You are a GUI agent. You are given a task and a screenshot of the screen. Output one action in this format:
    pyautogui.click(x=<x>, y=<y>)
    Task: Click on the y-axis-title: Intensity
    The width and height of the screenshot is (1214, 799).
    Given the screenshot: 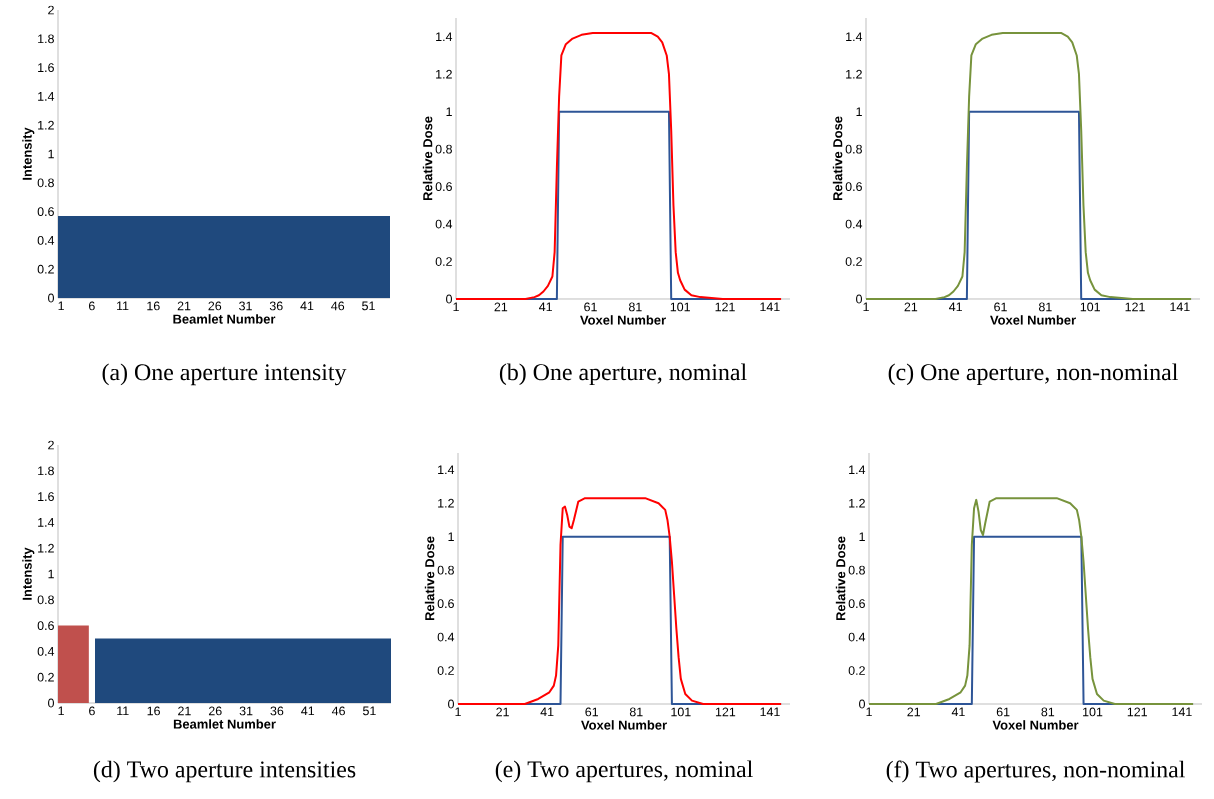 What is the action you would take?
    pyautogui.click(x=28, y=573)
    